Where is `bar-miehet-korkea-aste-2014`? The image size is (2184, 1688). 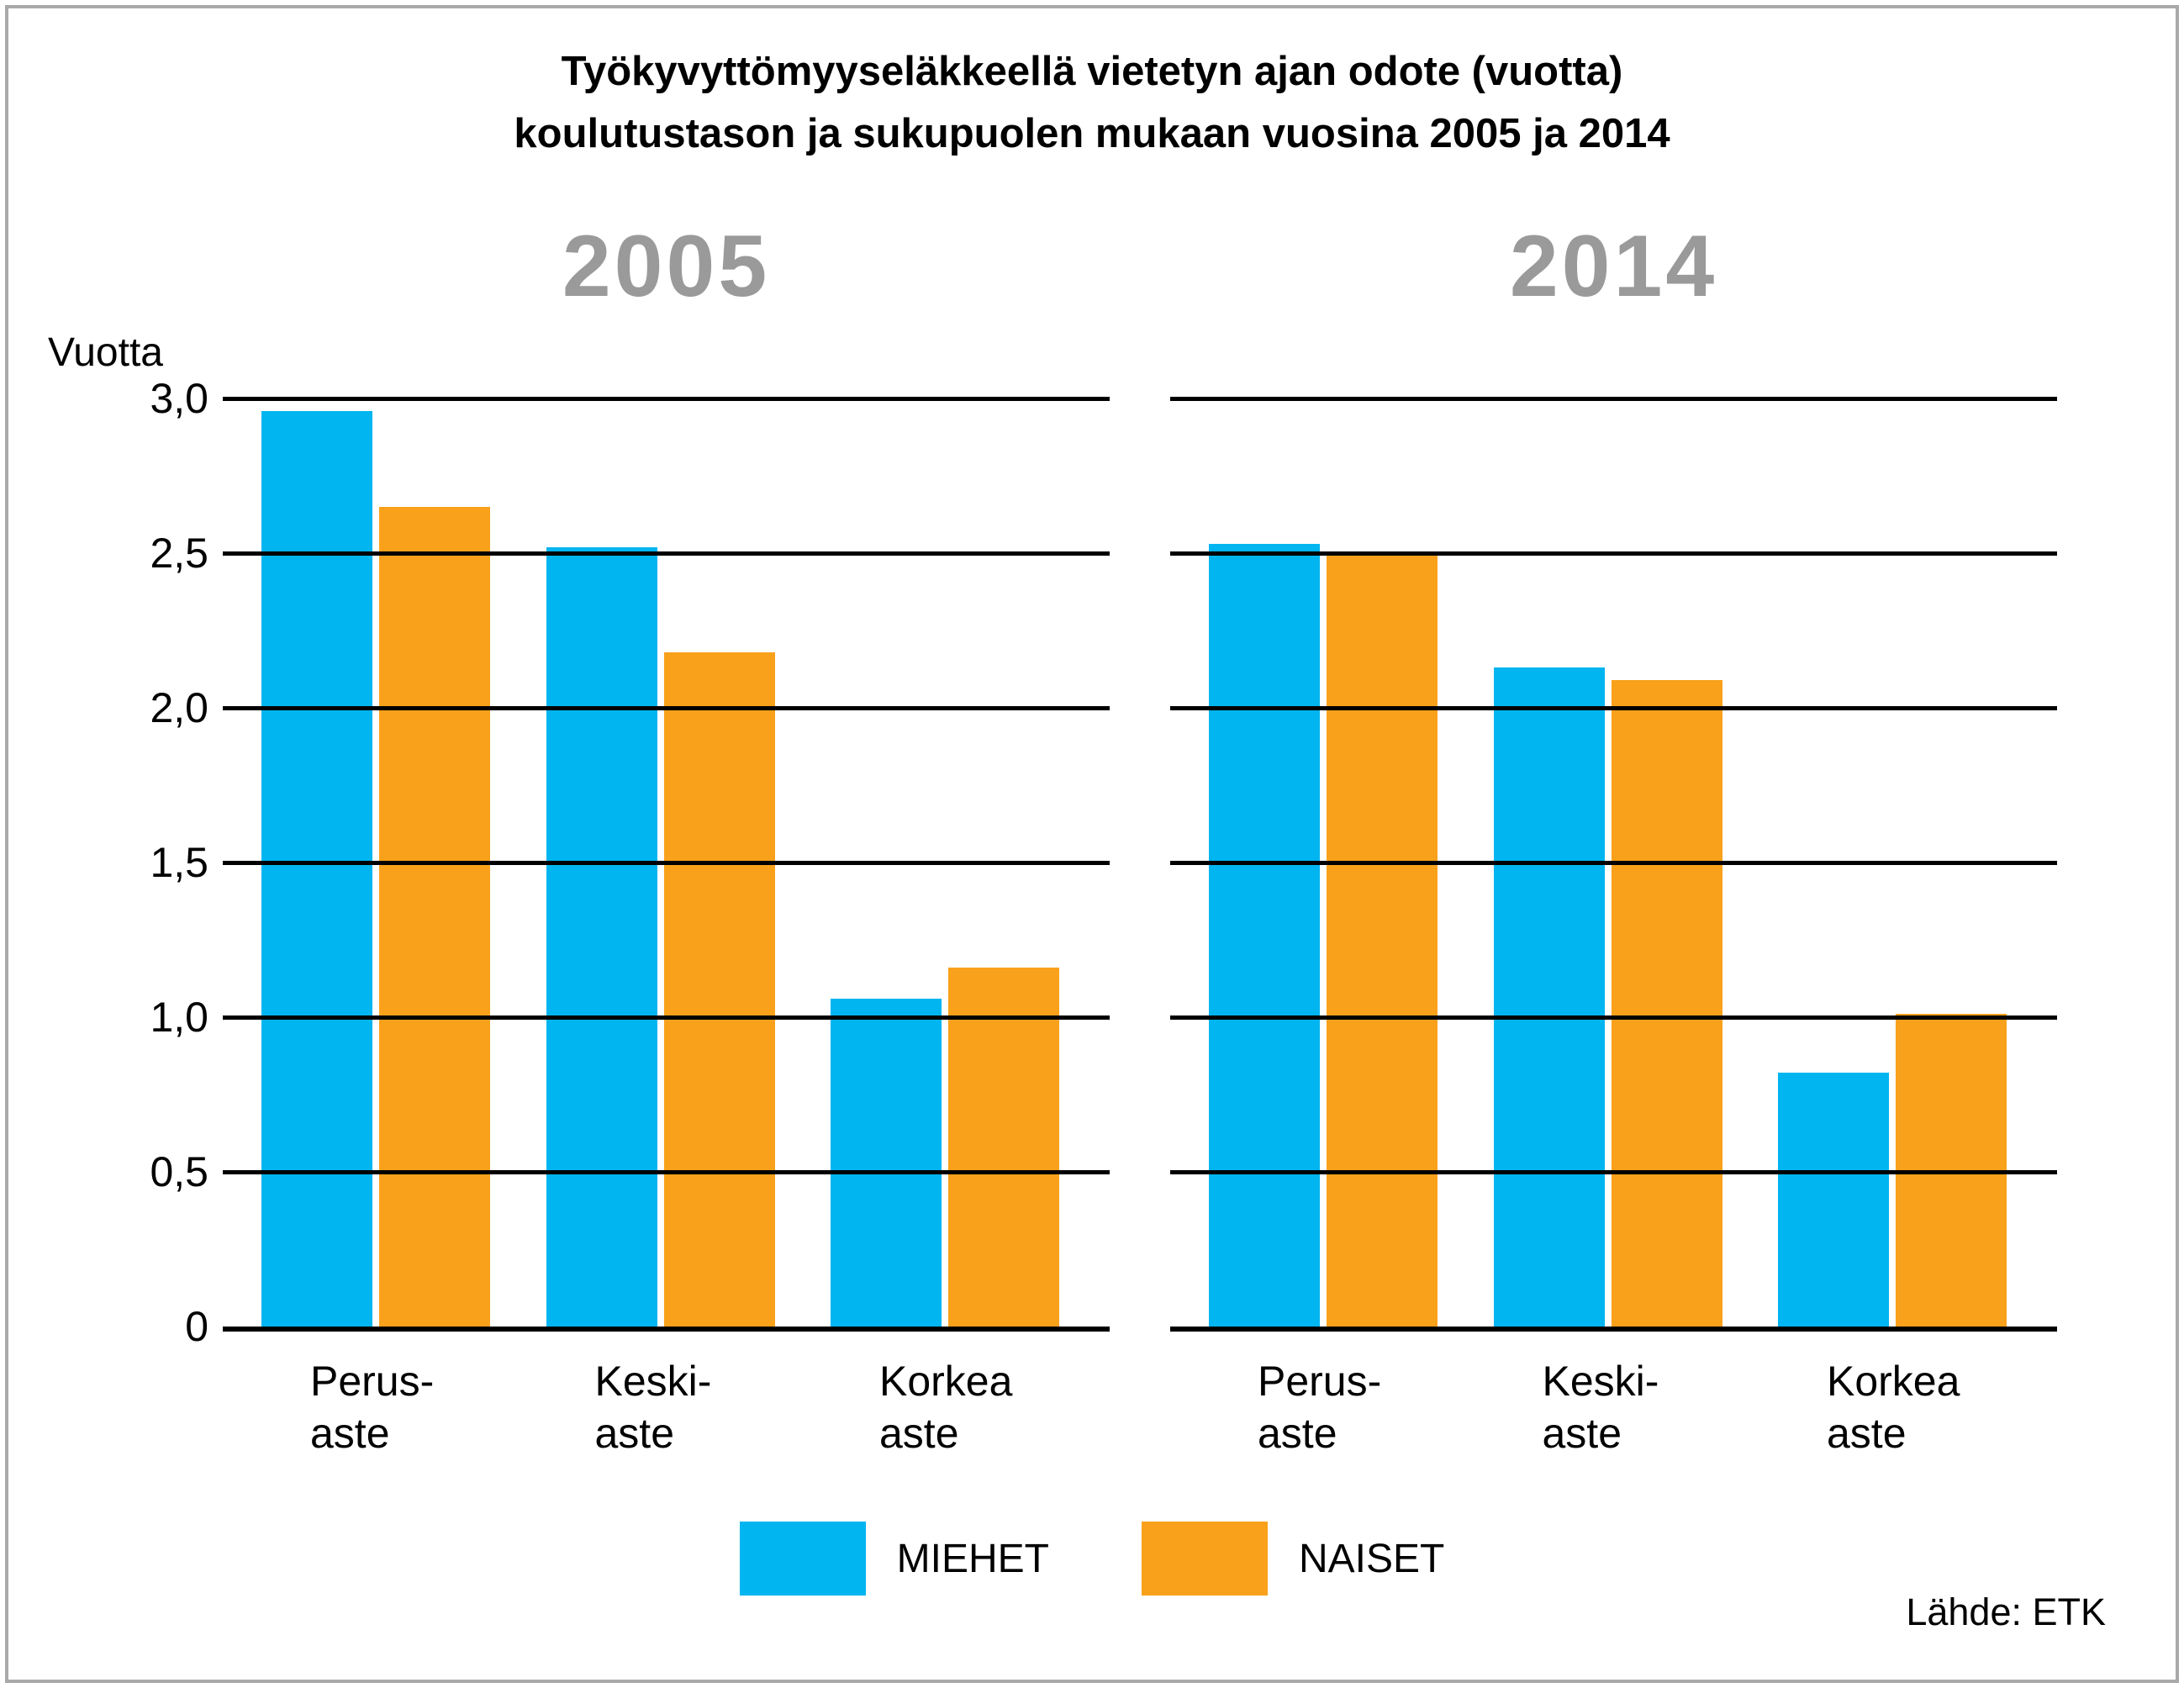
bar-miehet-korkea-aste-2014 is located at coordinates (1833, 1200).